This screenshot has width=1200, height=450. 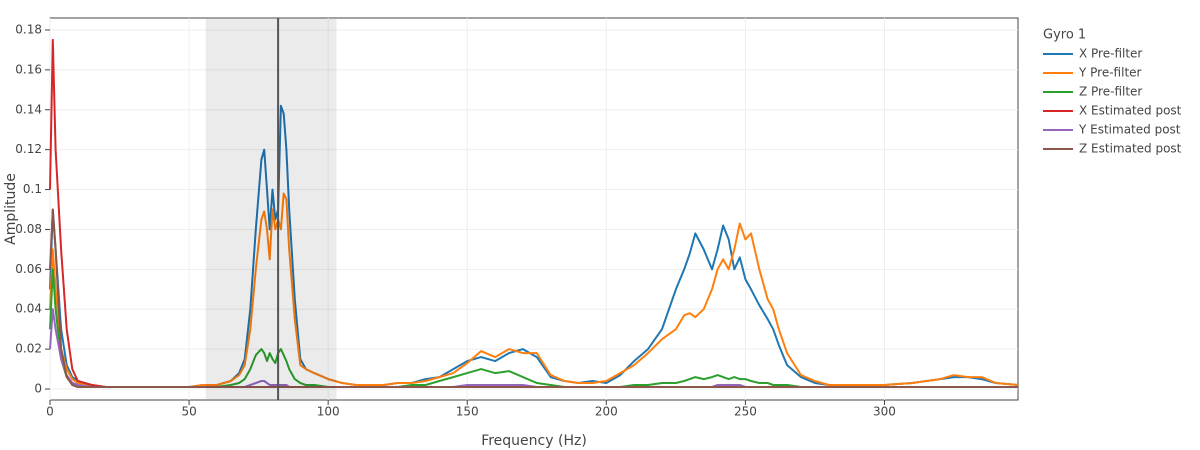 What do you see at coordinates (28, 149) in the screenshot?
I see `y-tick-label: 0.12` at bounding box center [28, 149].